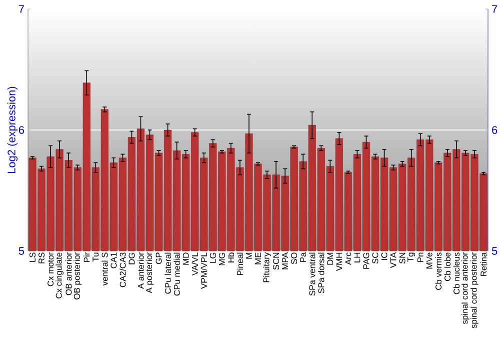  What do you see at coordinates (375, 258) in the screenshot?
I see `x-tick-label: SC` at bounding box center [375, 258].